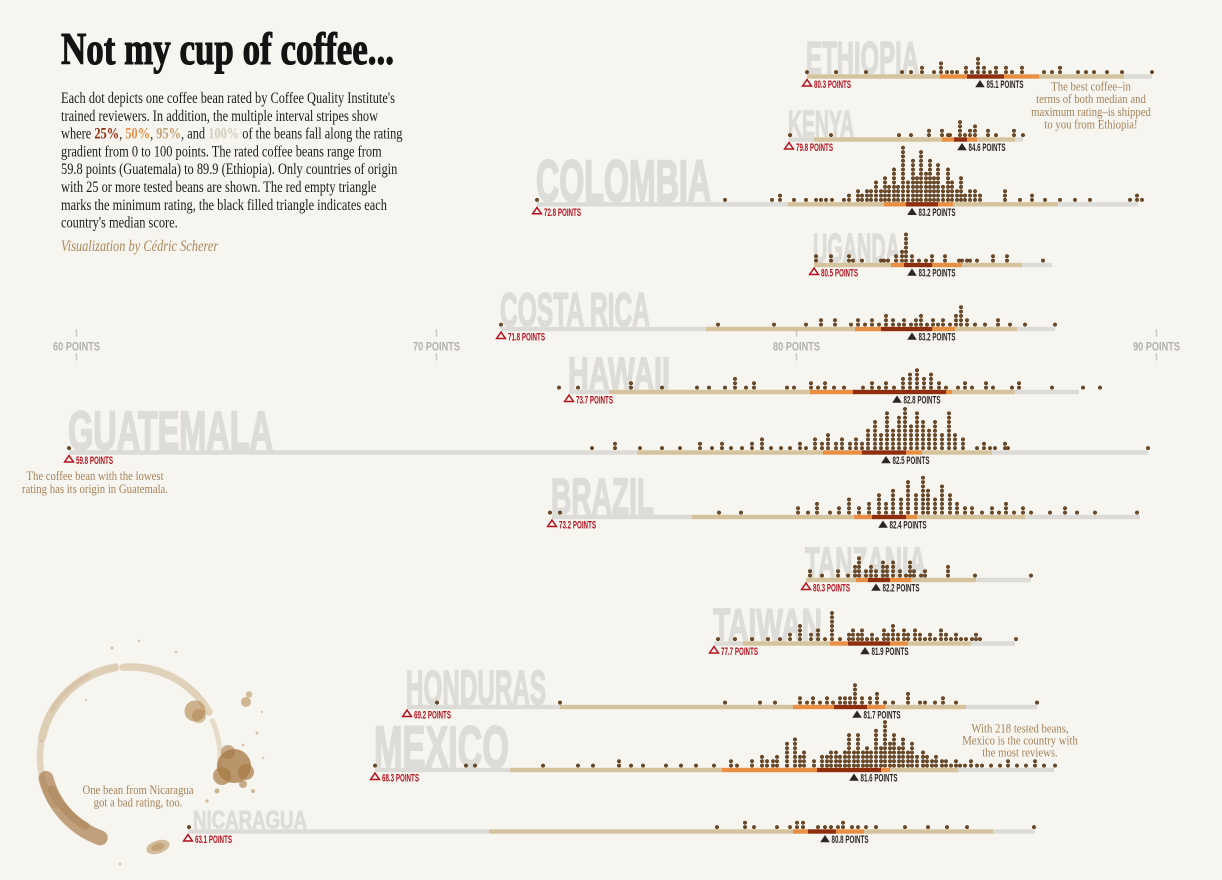 This screenshot has height=880, width=1222. I want to click on svg-text: 73.2 POINTS, so click(577, 526).